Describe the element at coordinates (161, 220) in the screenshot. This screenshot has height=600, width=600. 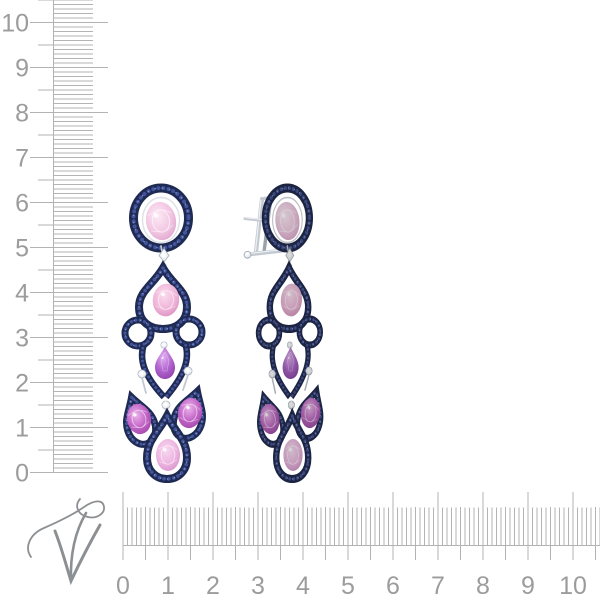
I see `halo-silver-rim` at that location.